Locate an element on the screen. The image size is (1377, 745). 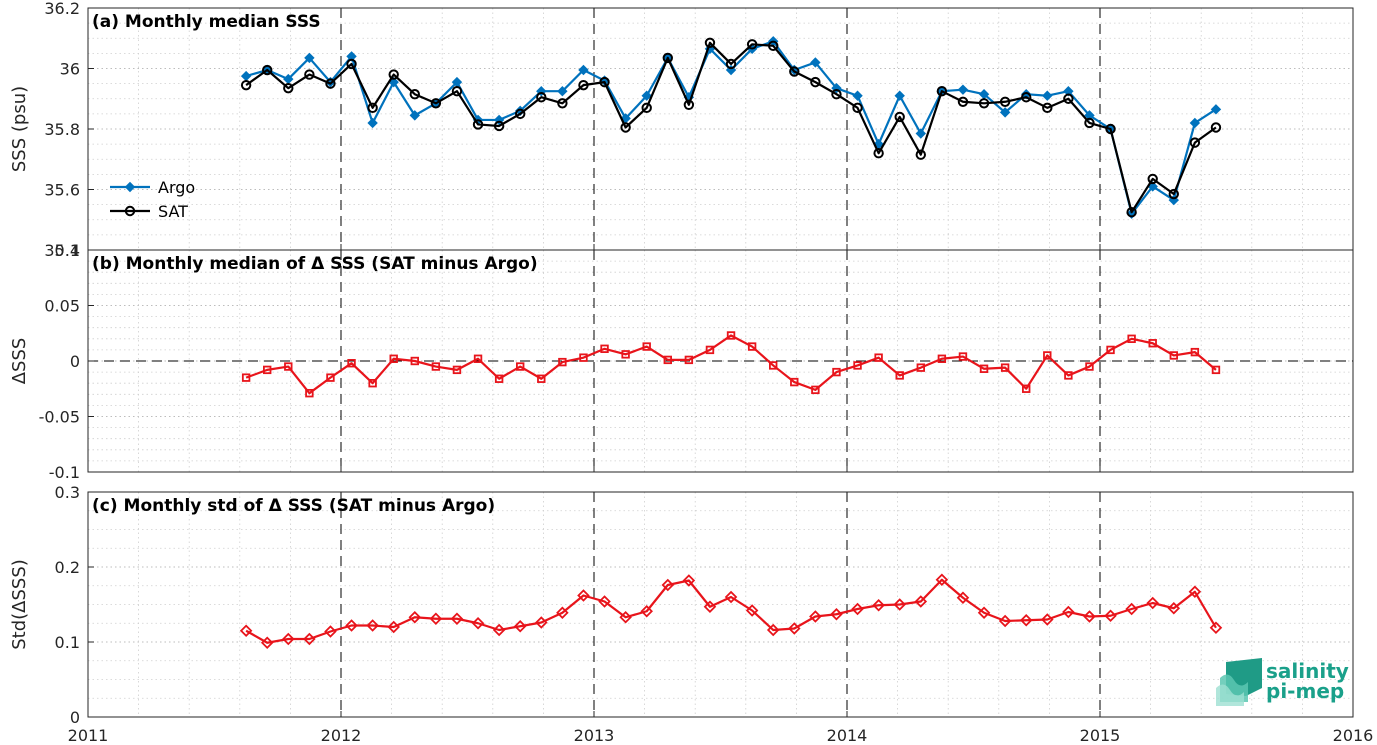
y-tick-label: 36.2 is located at coordinates (62, 9).